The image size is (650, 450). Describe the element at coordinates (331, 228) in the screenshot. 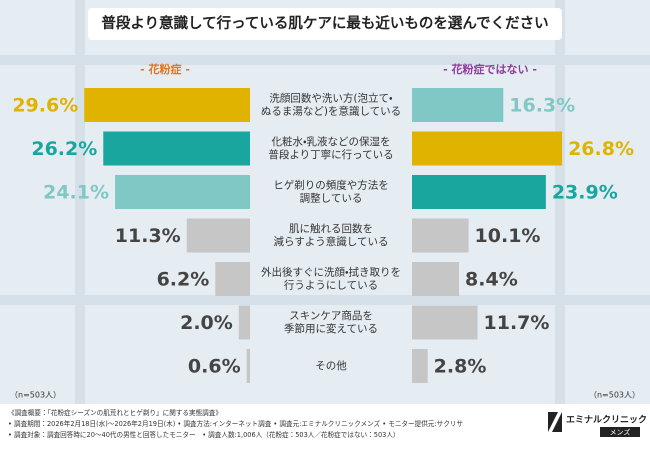

I see `category-label: 肌に触れる回数を` at that location.